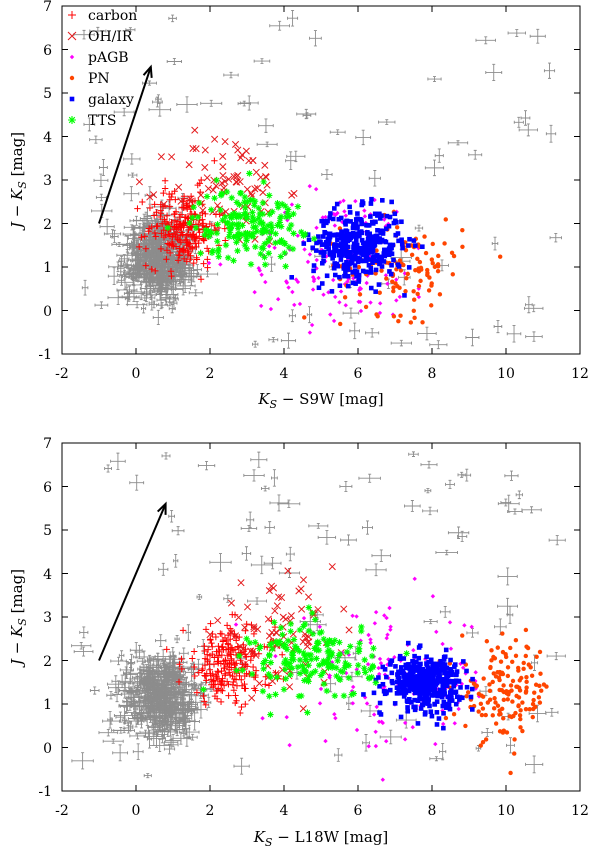 The image size is (593, 850). What do you see at coordinates (47, 531) in the screenshot?
I see `y-tick-label: 5` at bounding box center [47, 531].